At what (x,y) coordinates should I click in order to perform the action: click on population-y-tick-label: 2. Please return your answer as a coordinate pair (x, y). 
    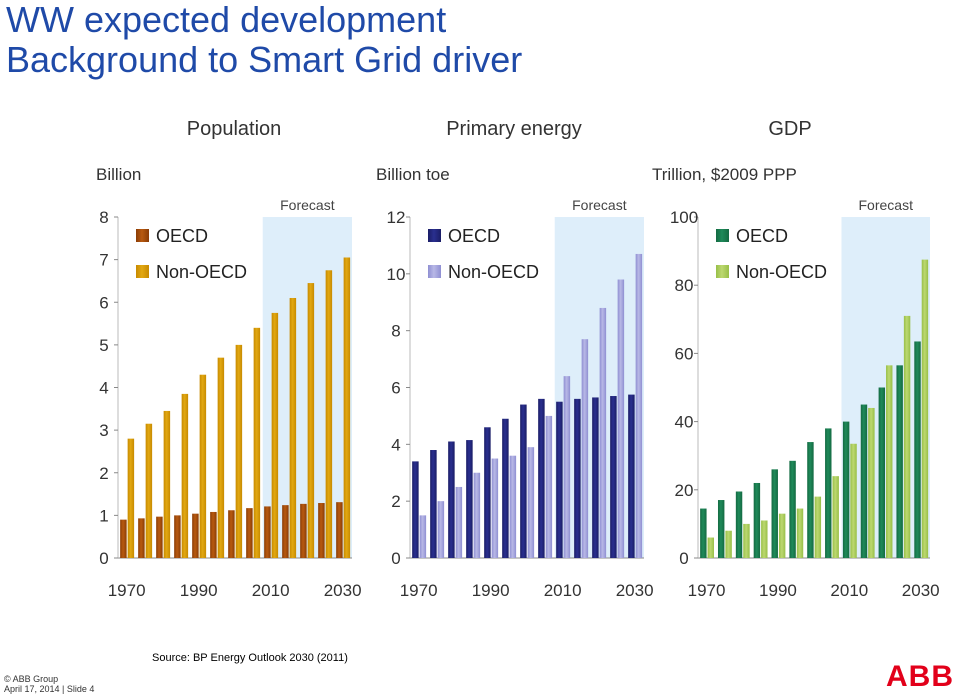
    Looking at the image, I should click on (103, 473).